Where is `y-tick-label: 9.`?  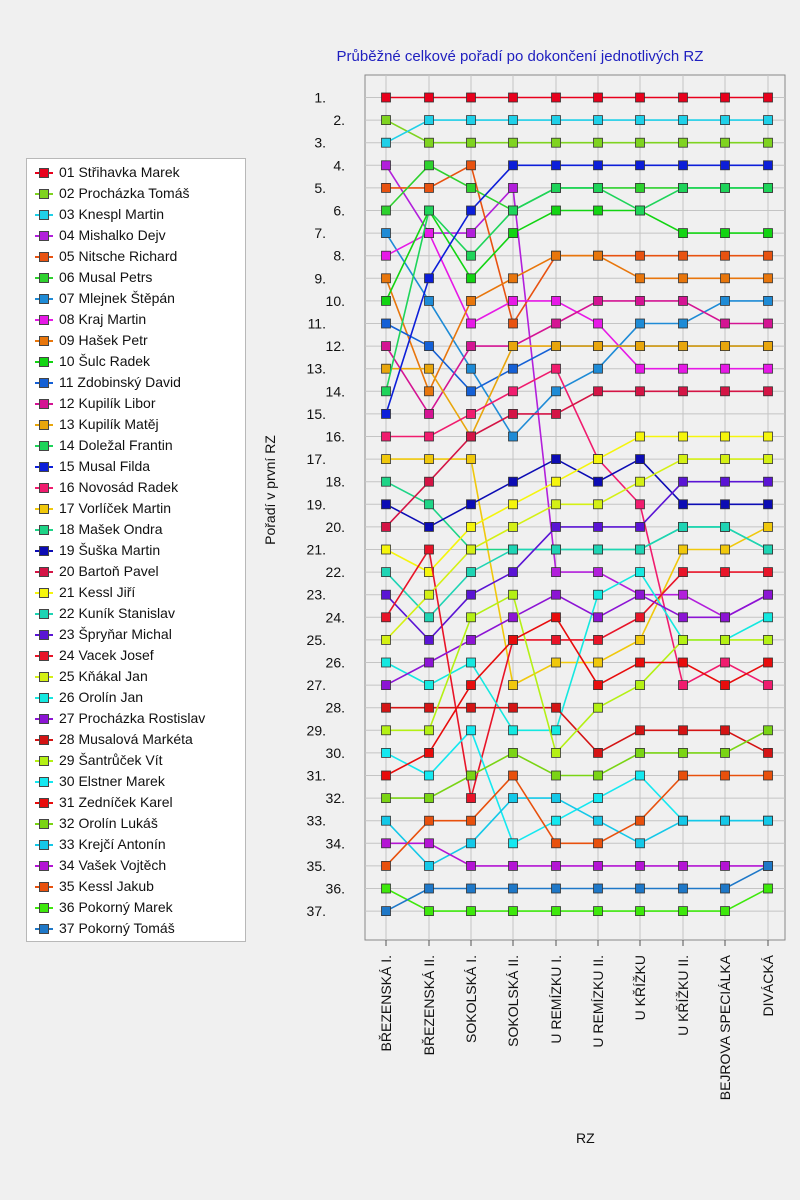 y-tick-label: 9. is located at coordinates (320, 278).